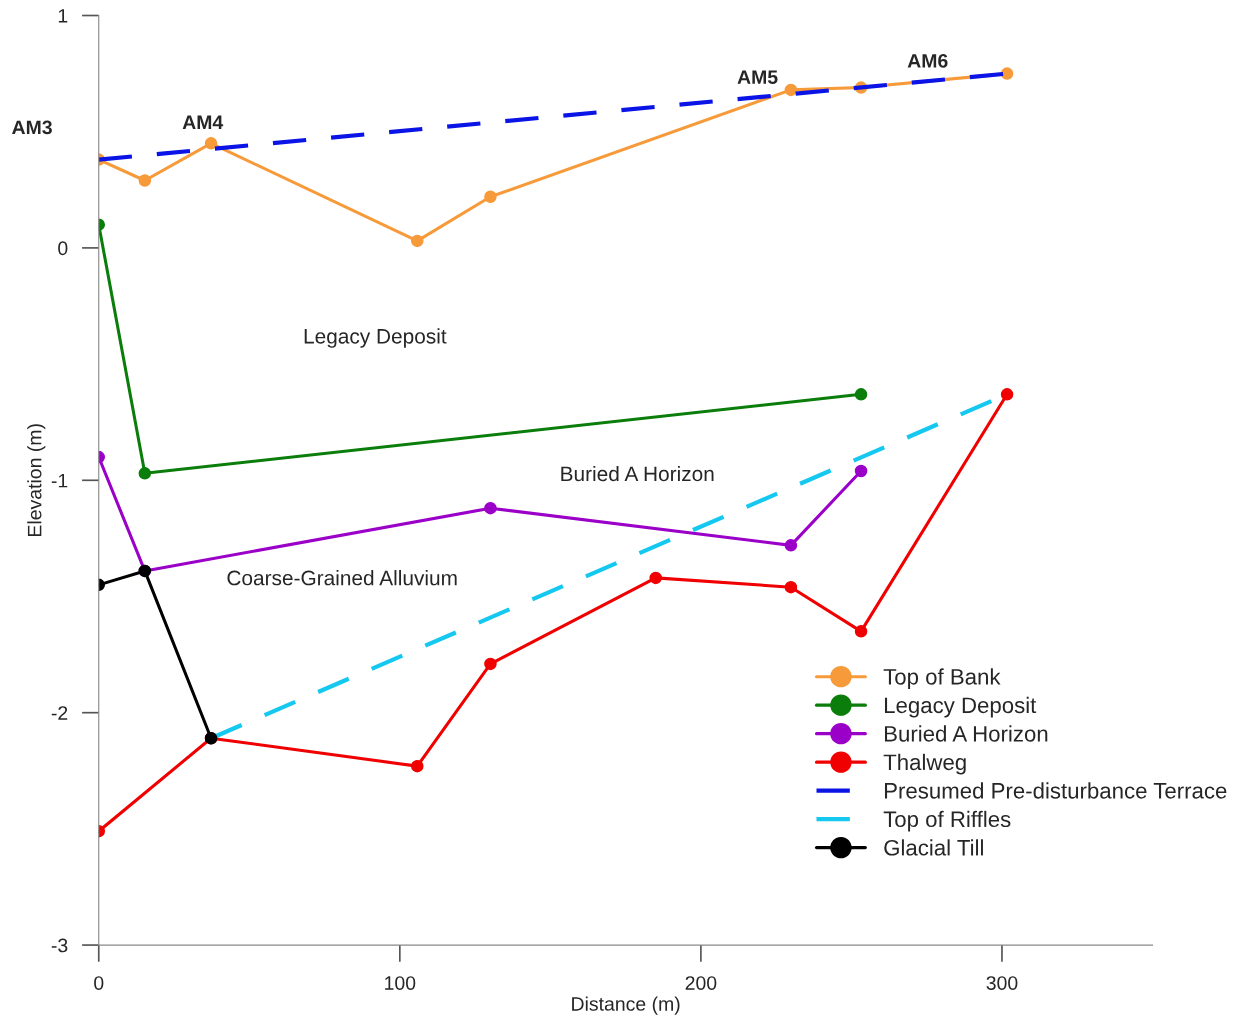  What do you see at coordinates (626, 1005) in the screenshot?
I see `x-axis-title: Distance (m)` at bounding box center [626, 1005].